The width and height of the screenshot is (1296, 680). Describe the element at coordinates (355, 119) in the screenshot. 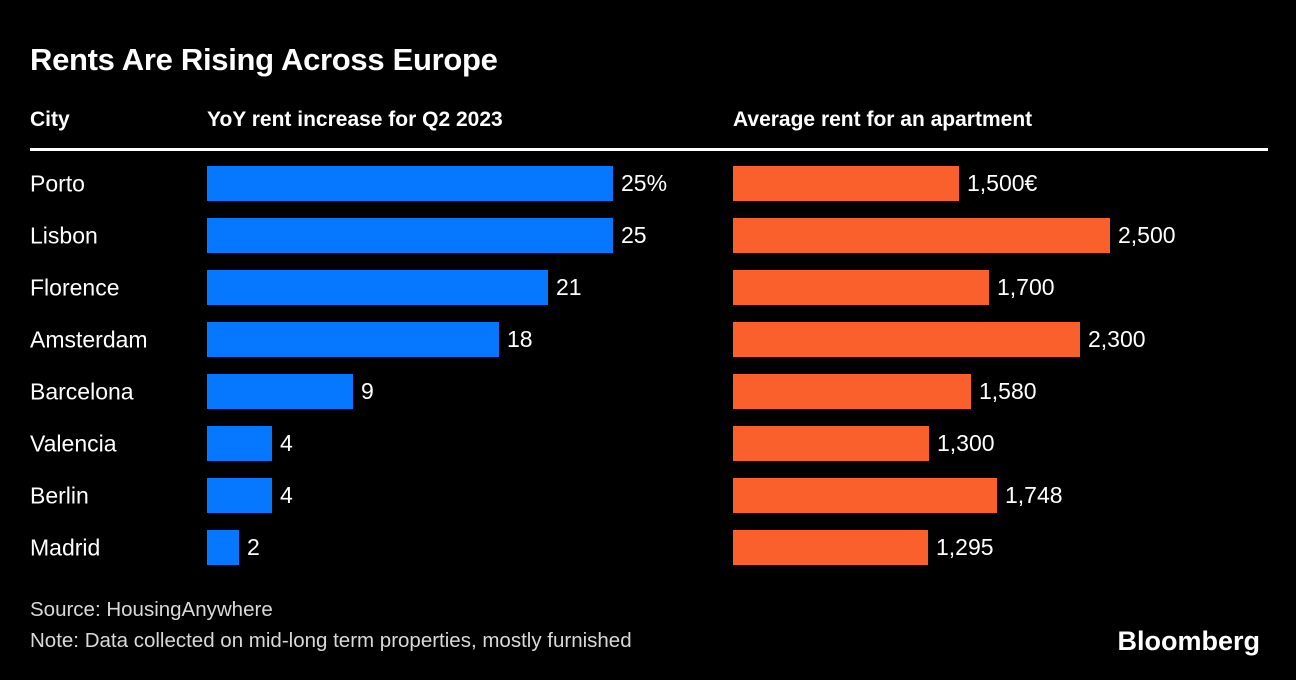

I see `column-header-yoy: YoY rent increase for Q2 2023` at that location.